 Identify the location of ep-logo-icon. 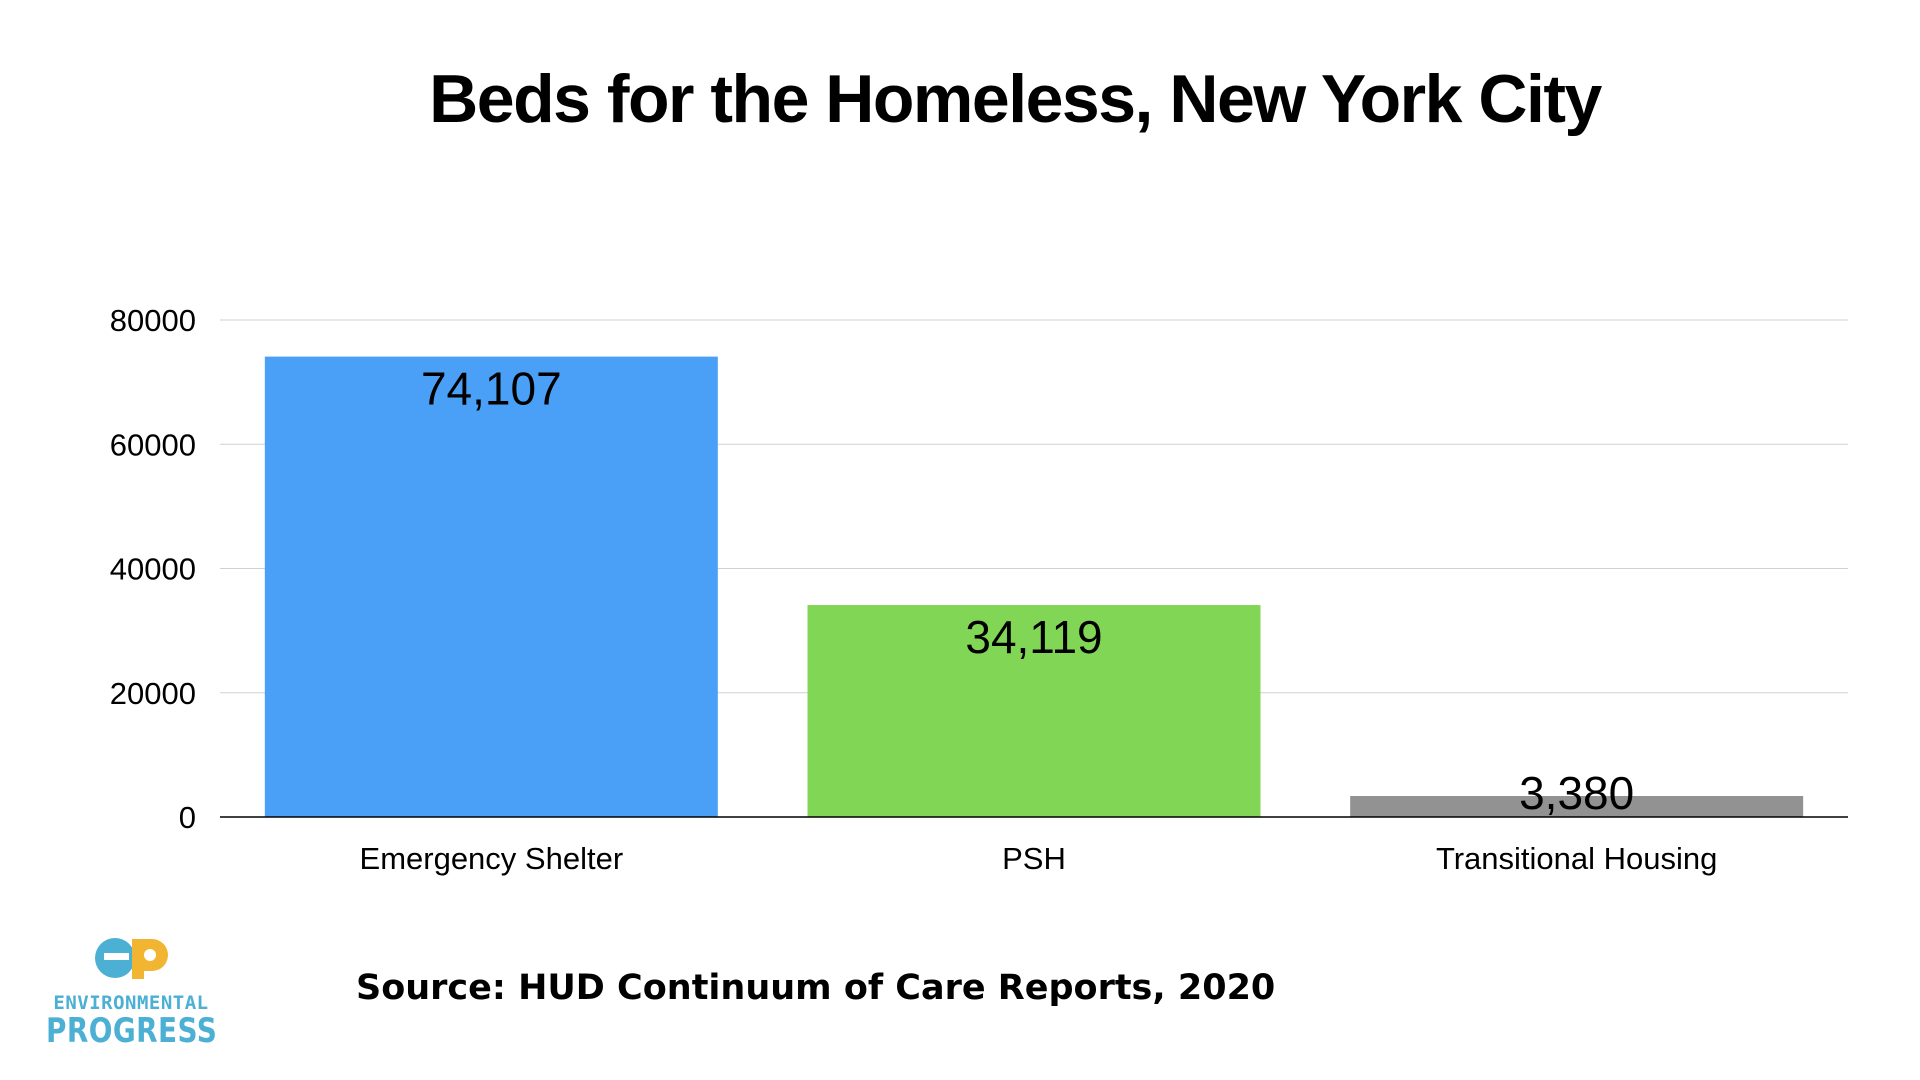
(131, 958).